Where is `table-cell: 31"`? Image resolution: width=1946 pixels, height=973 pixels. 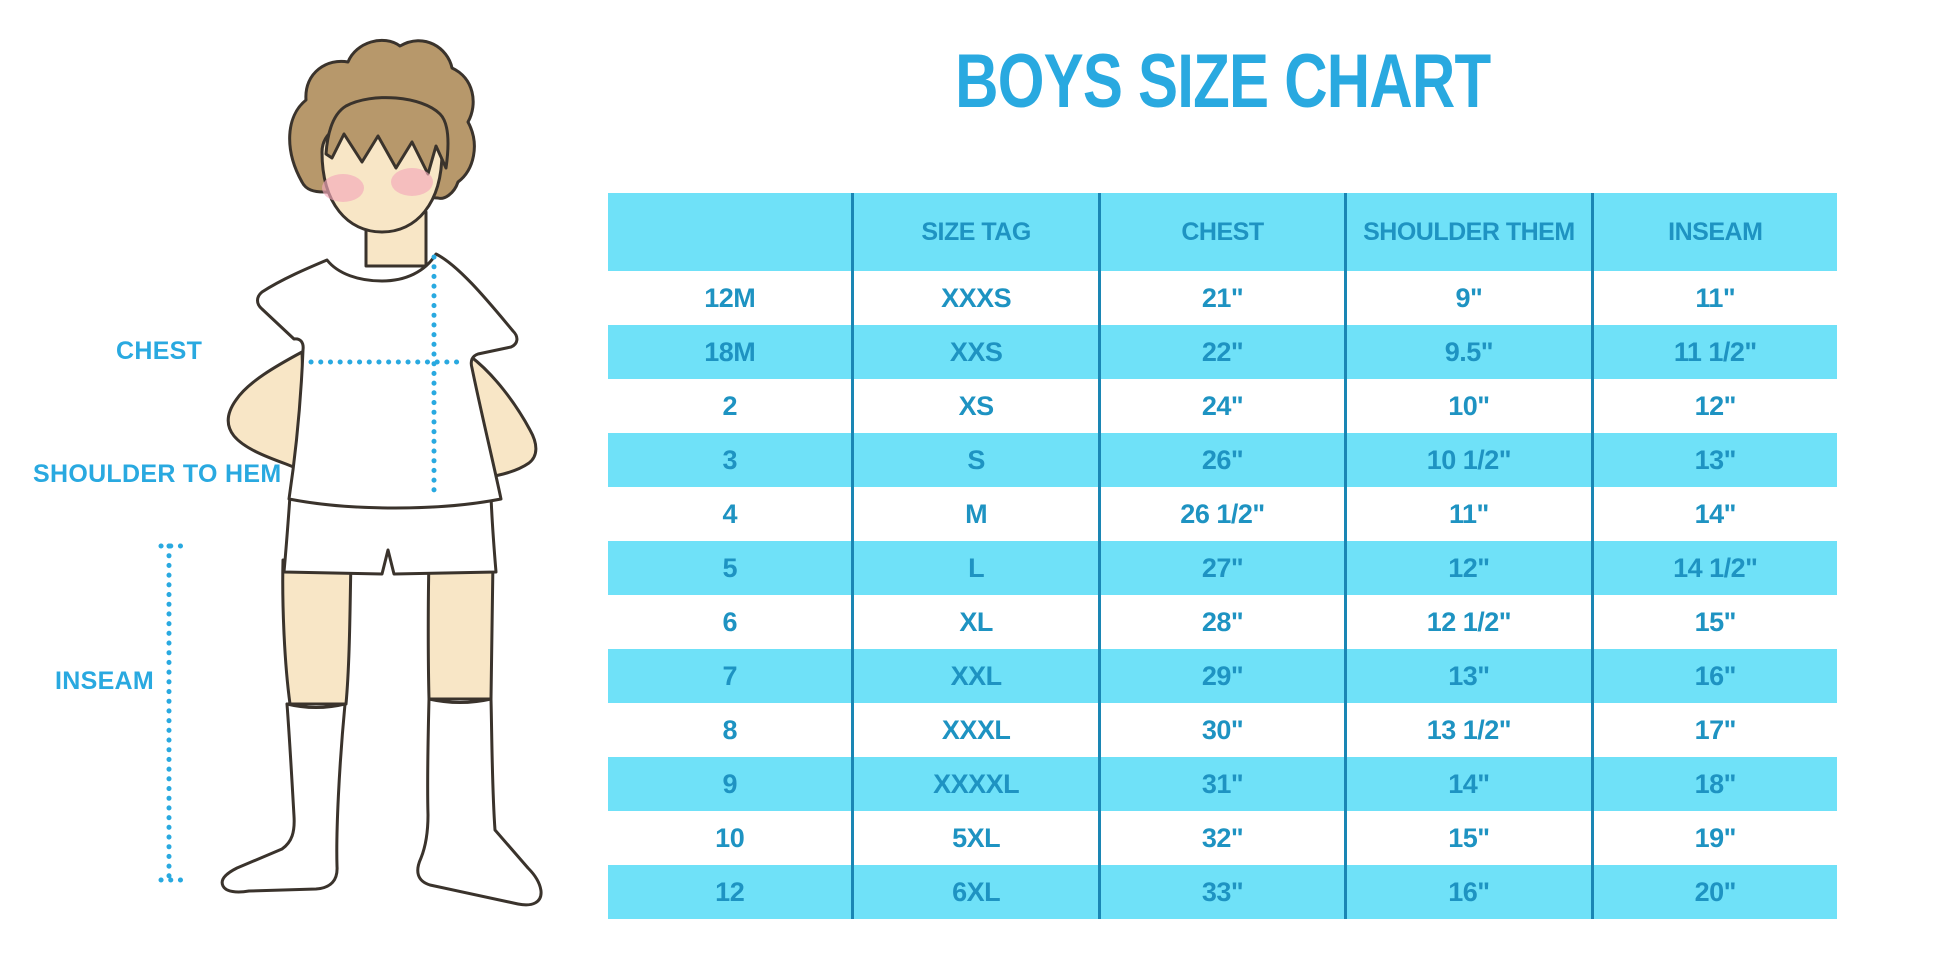 table-cell: 31" is located at coordinates (1221, 784).